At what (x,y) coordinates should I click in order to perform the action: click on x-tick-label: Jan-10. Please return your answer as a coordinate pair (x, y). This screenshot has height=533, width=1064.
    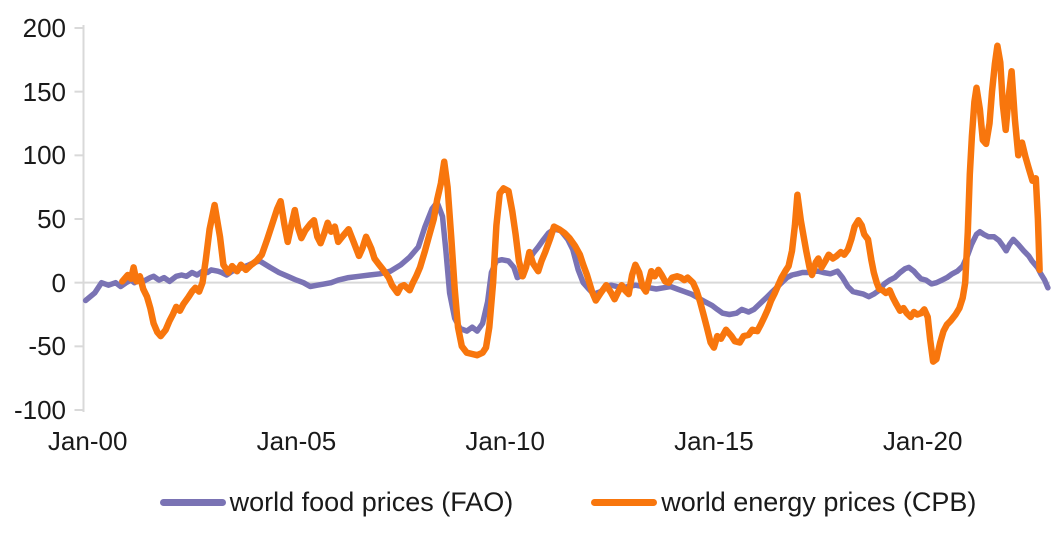
    Looking at the image, I should click on (505, 441).